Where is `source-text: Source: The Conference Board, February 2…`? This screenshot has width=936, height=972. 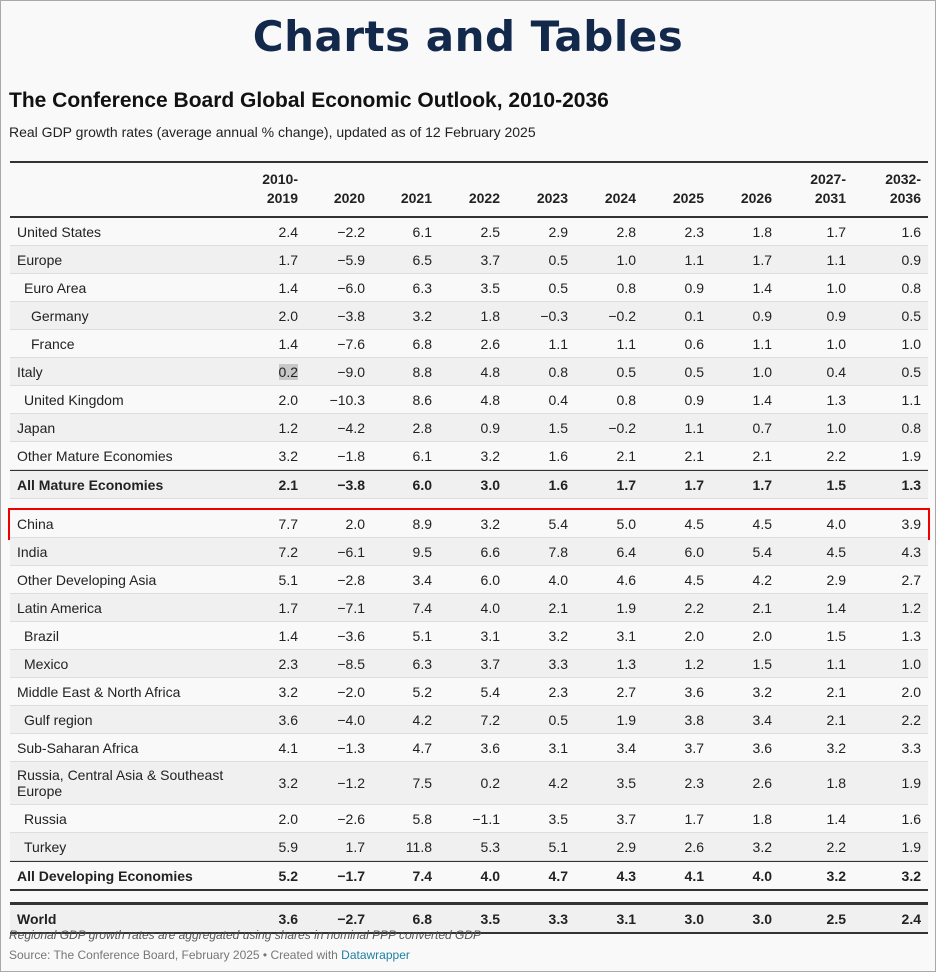
source-text: Source: The Conference Board, February 2… is located at coordinates (175, 955).